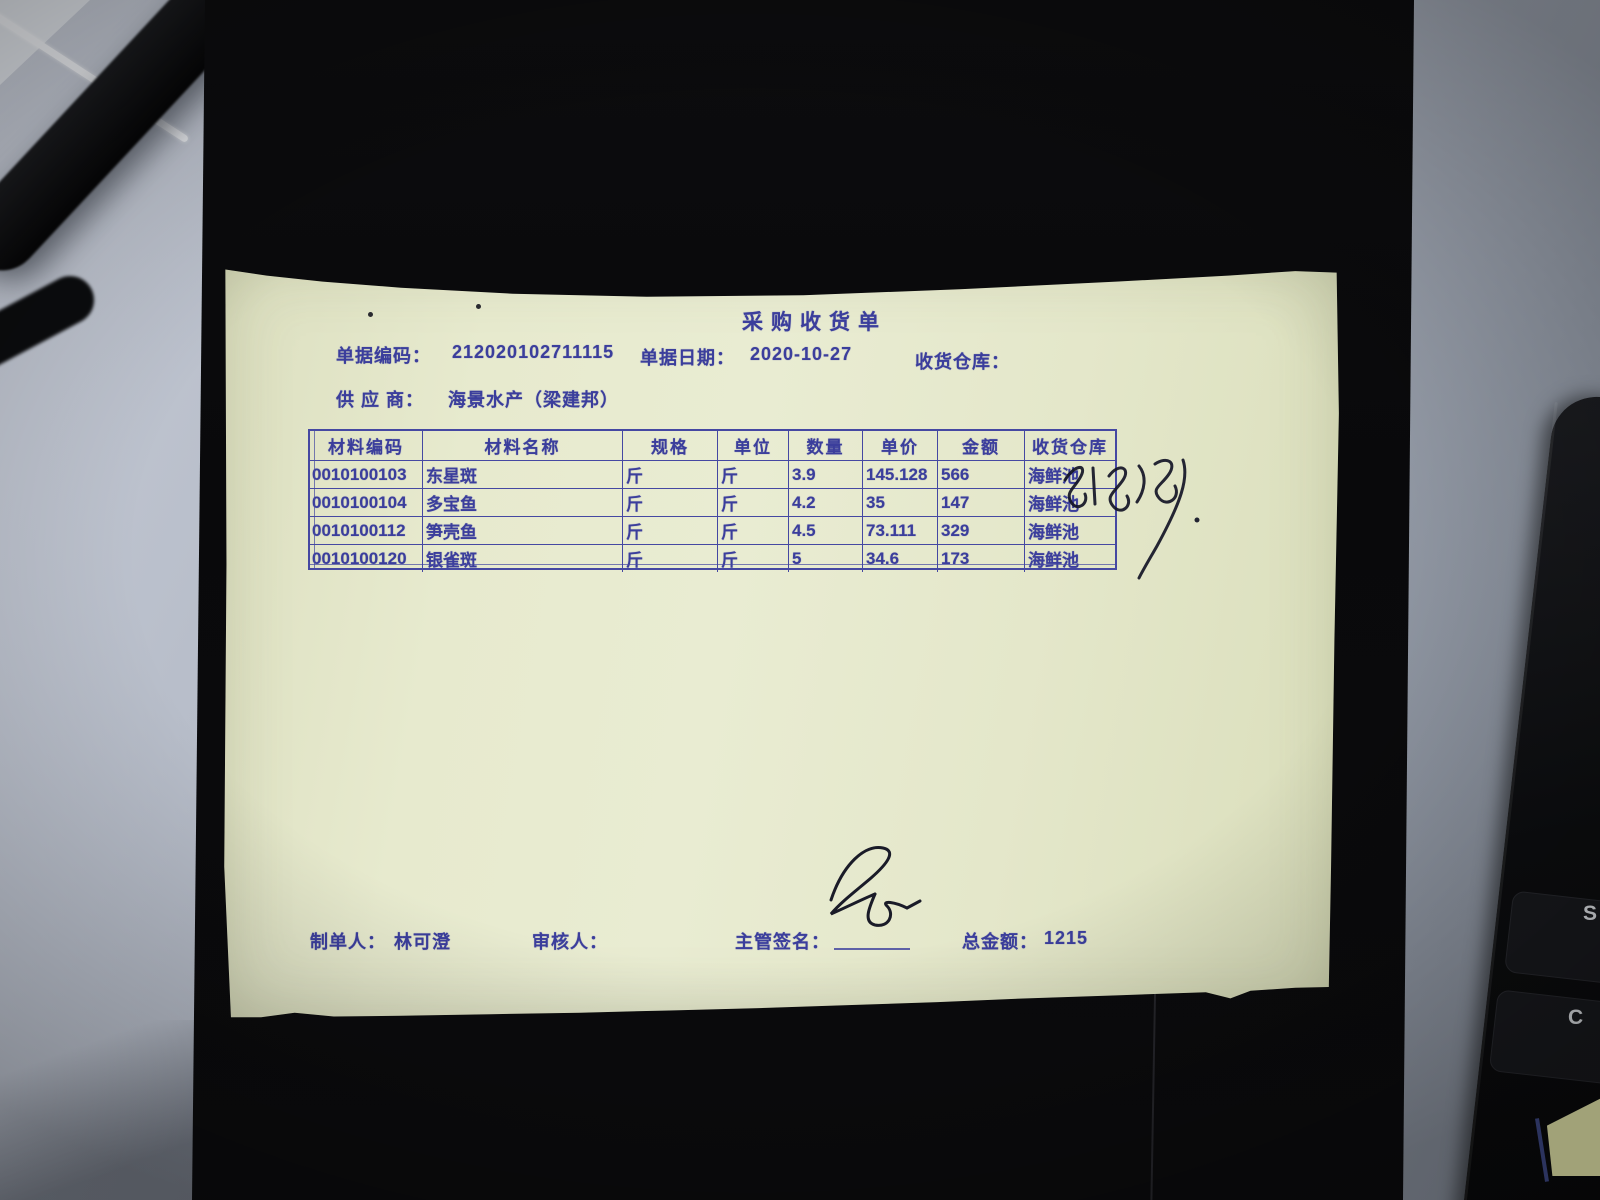  Describe the element at coordinates (1000, 942) in the screenshot. I see `total-label: 总金额：` at that location.